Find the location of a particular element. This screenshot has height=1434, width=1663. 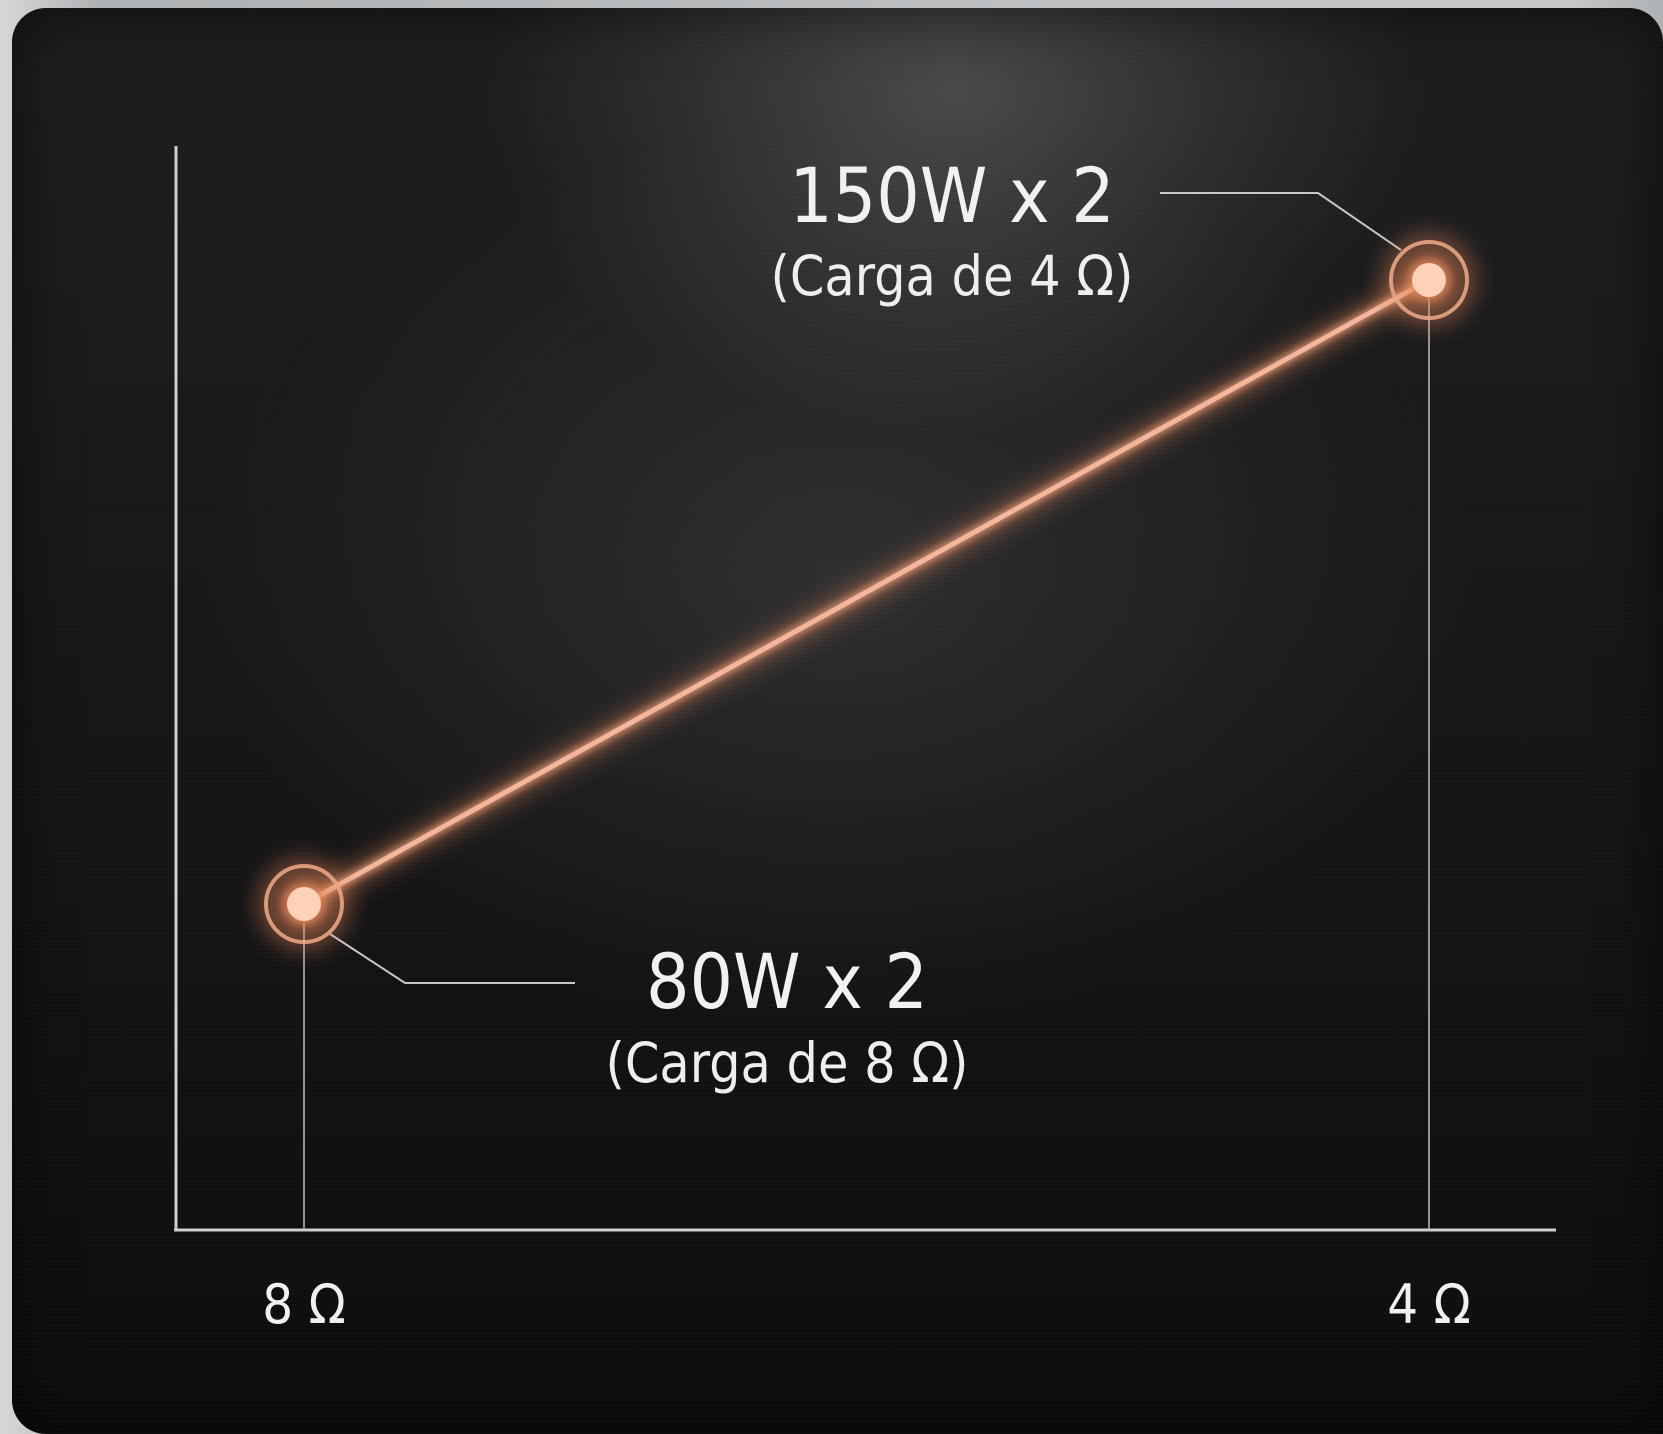

leader-line-80w is located at coordinates (452, 958).